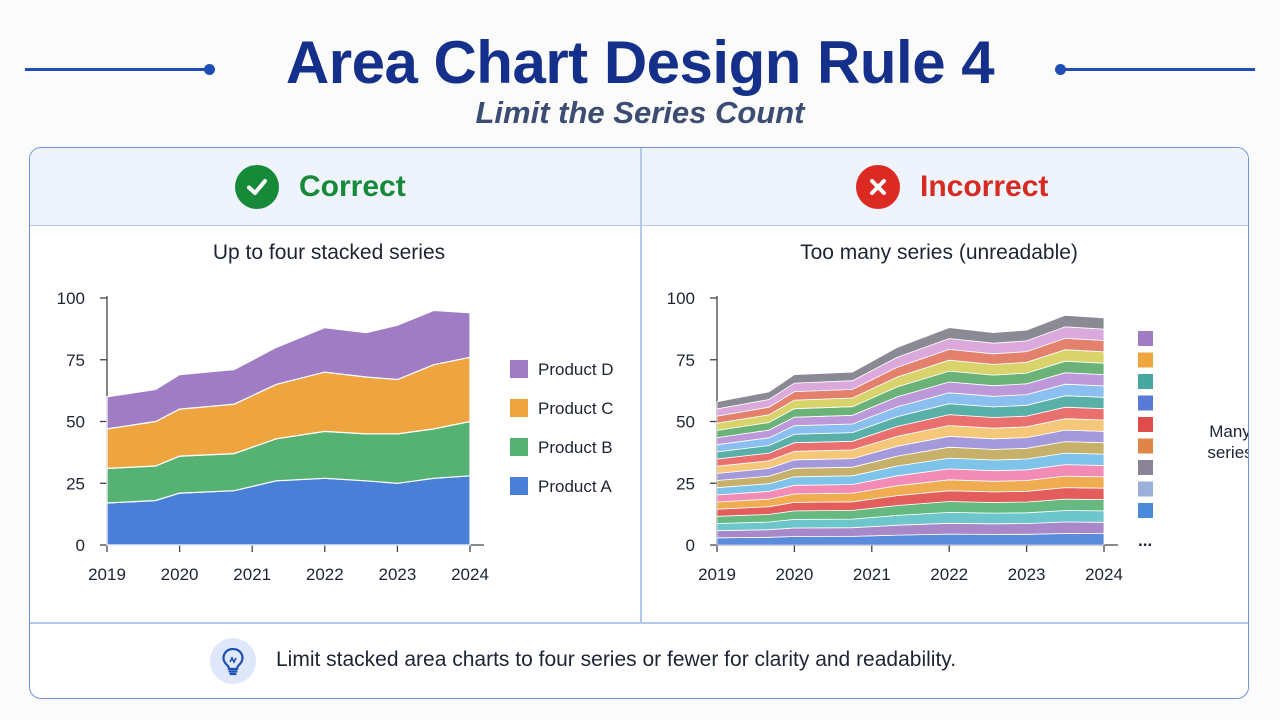 This screenshot has width=1280, height=720. Describe the element at coordinates (640, 112) in the screenshot. I see `page-subtitle: Limit the Series Count` at that location.